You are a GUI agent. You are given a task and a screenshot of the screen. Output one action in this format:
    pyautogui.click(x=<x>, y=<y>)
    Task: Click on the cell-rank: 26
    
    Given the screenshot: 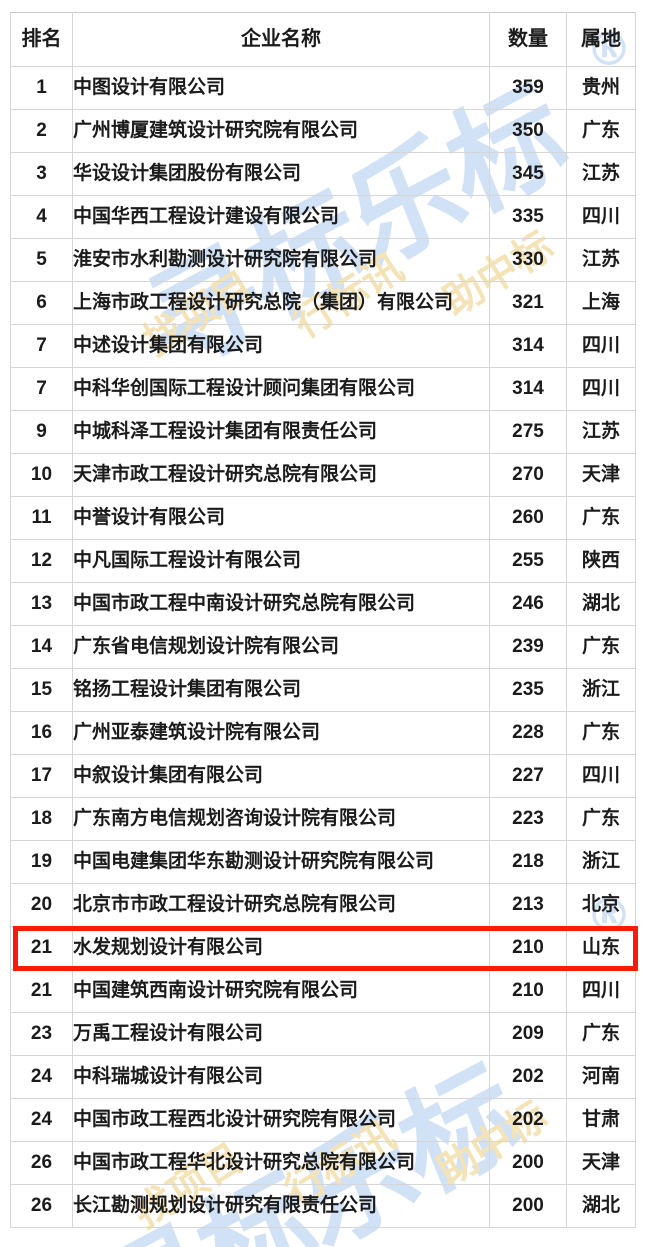 What is the action you would take?
    pyautogui.click(x=41, y=1163)
    